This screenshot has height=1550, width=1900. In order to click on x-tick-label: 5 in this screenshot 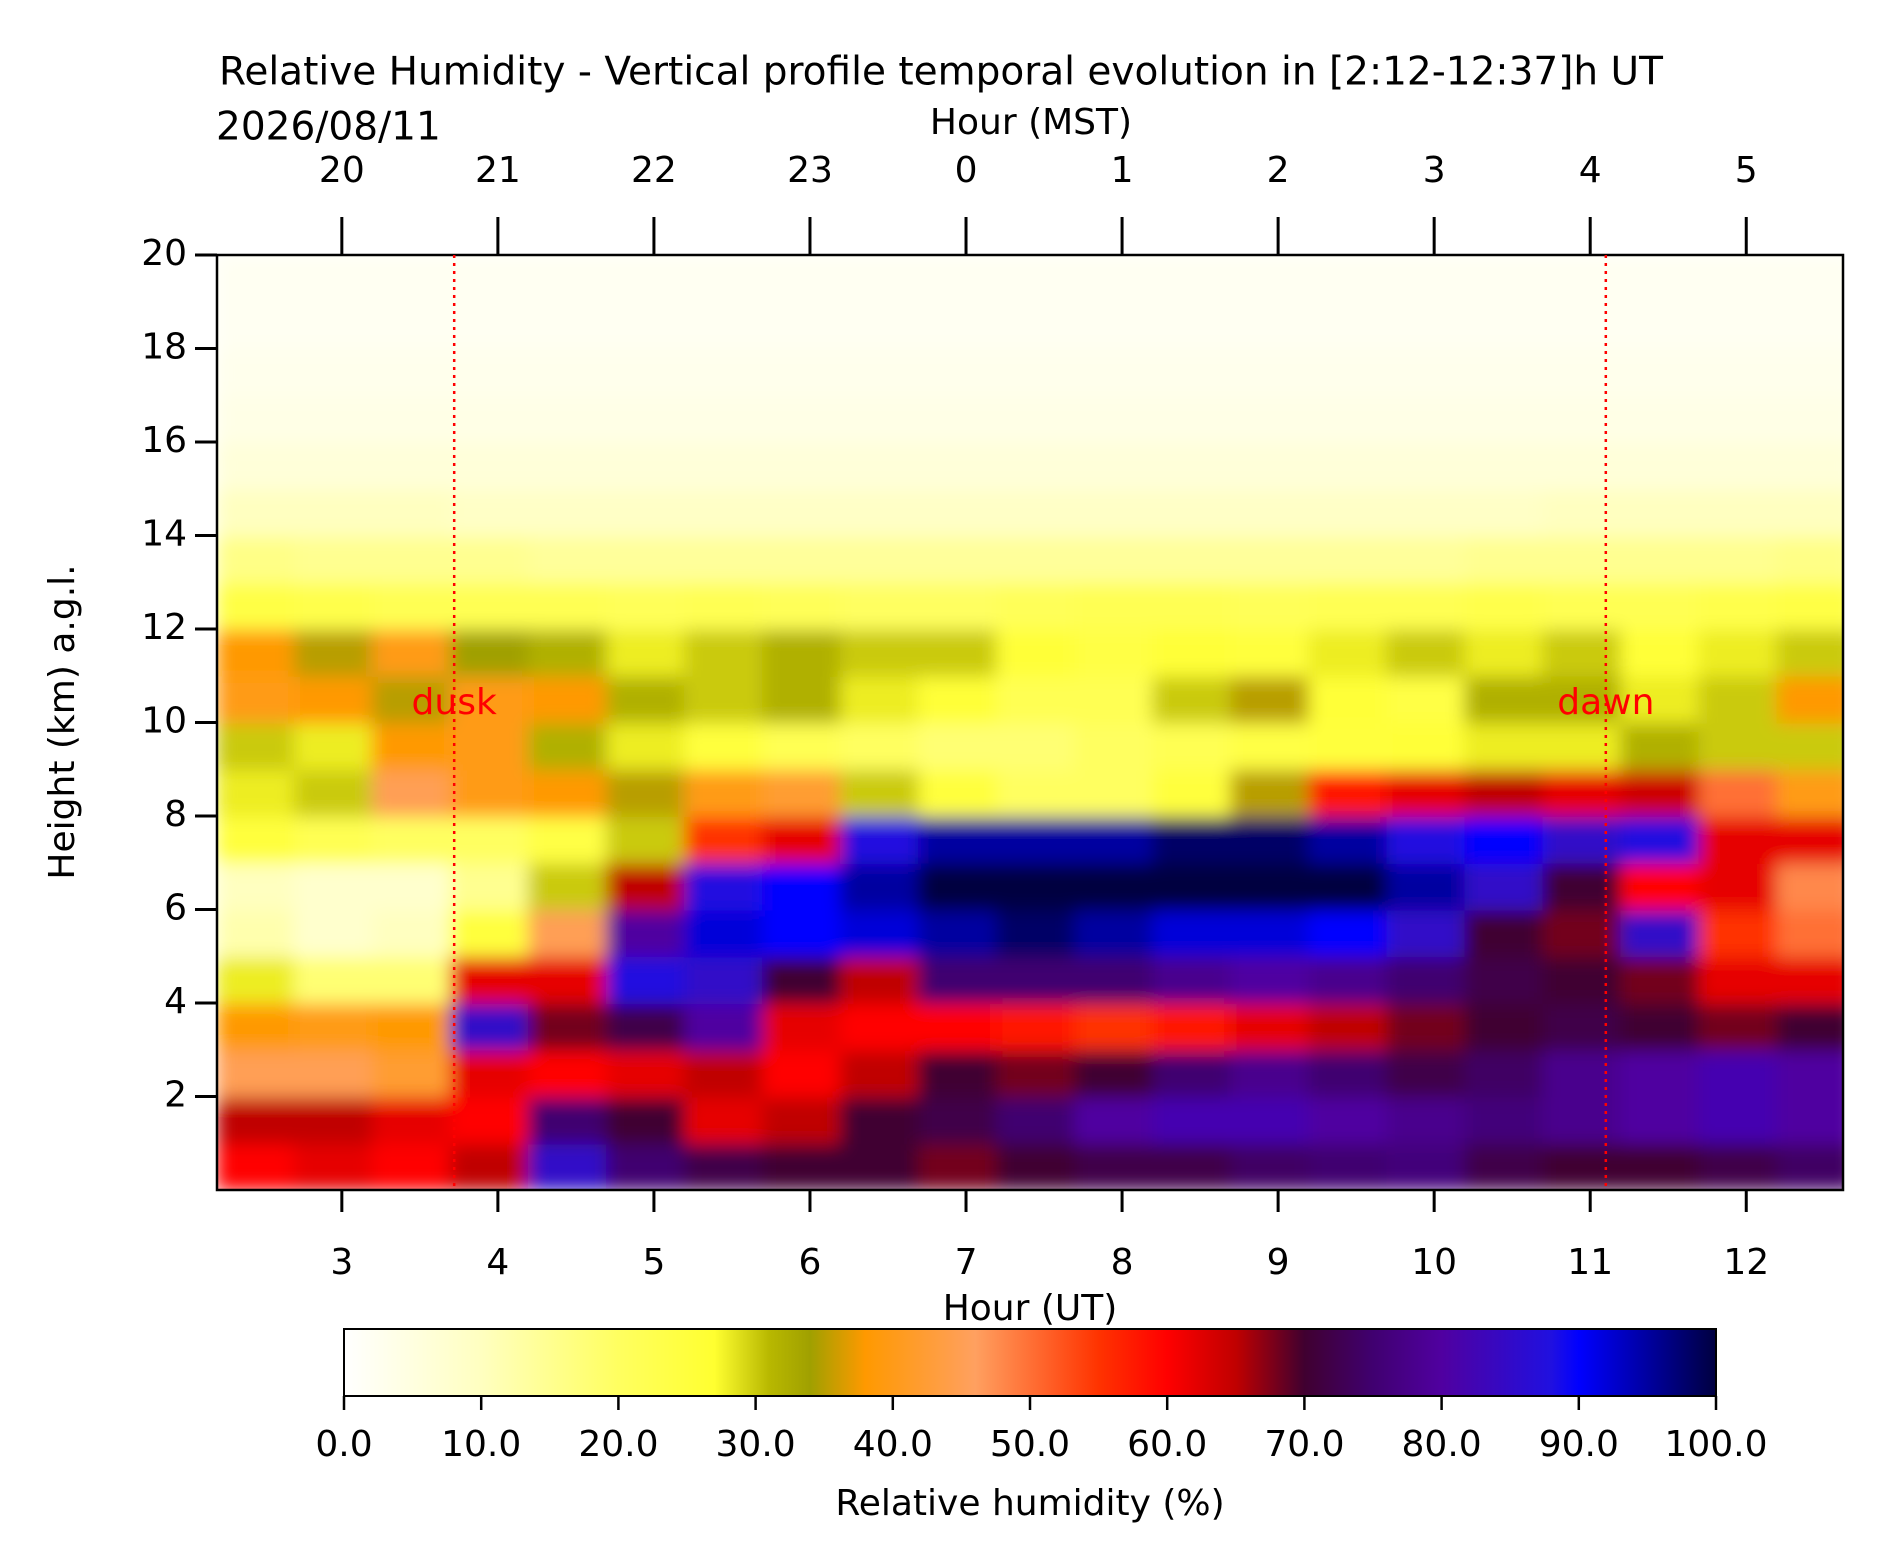, I will do `click(653, 1262)`.